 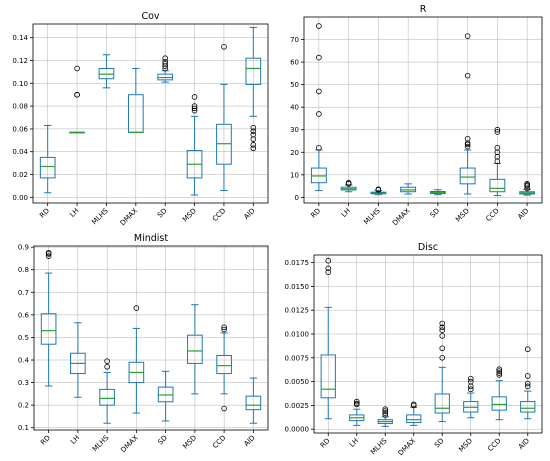 I want to click on y-tick-label: 60, so click(x=294, y=63).